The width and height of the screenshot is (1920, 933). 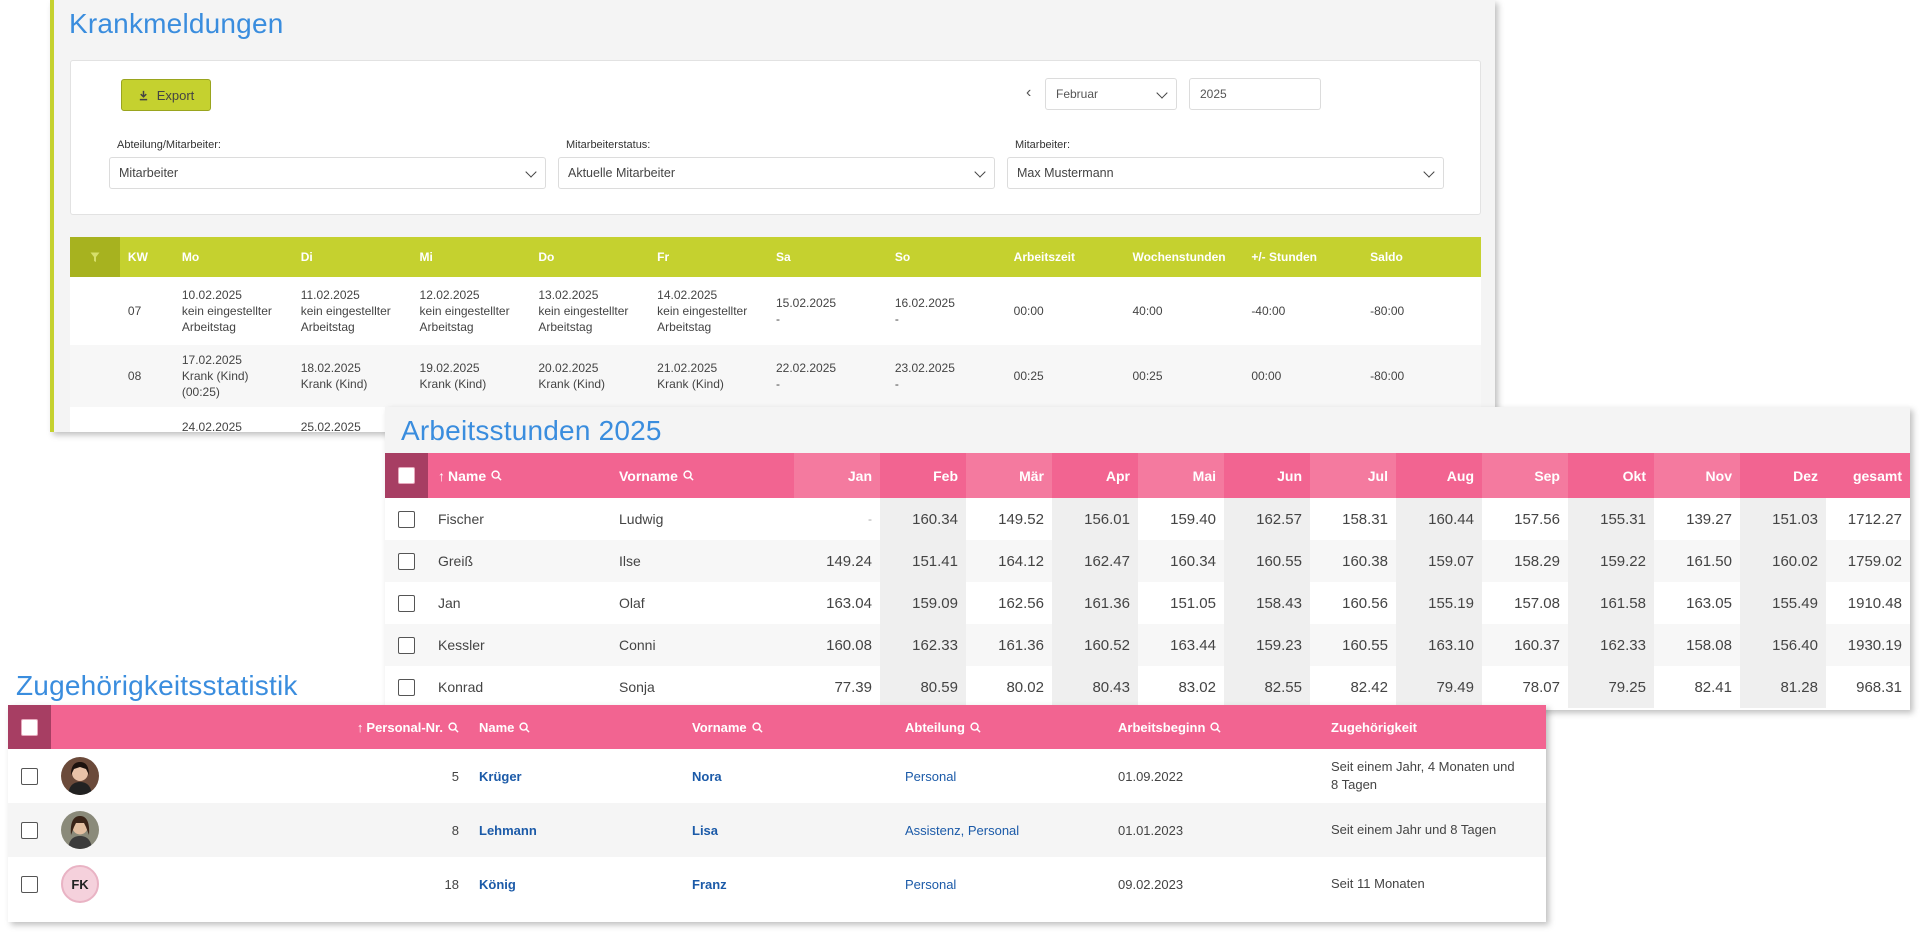 I want to click on name-link: König, so click(x=497, y=884).